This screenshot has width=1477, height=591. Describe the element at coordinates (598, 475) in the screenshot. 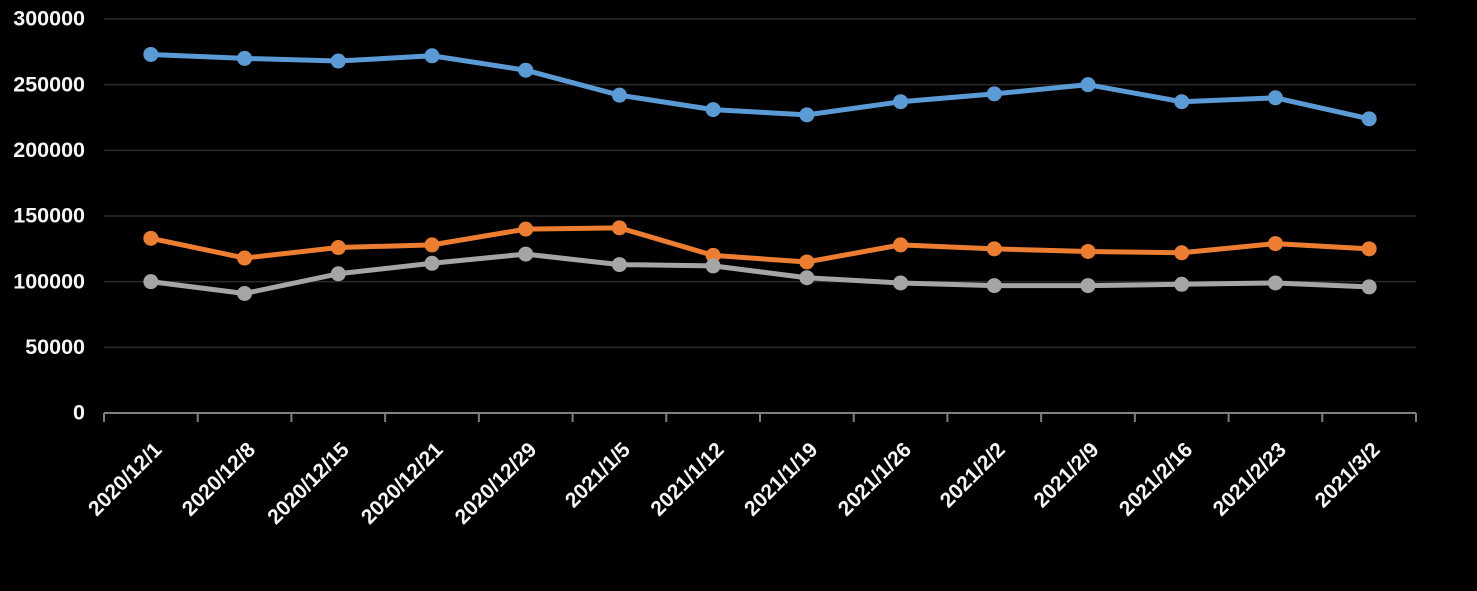

I see `x-axis-label: 2021/1/5` at that location.